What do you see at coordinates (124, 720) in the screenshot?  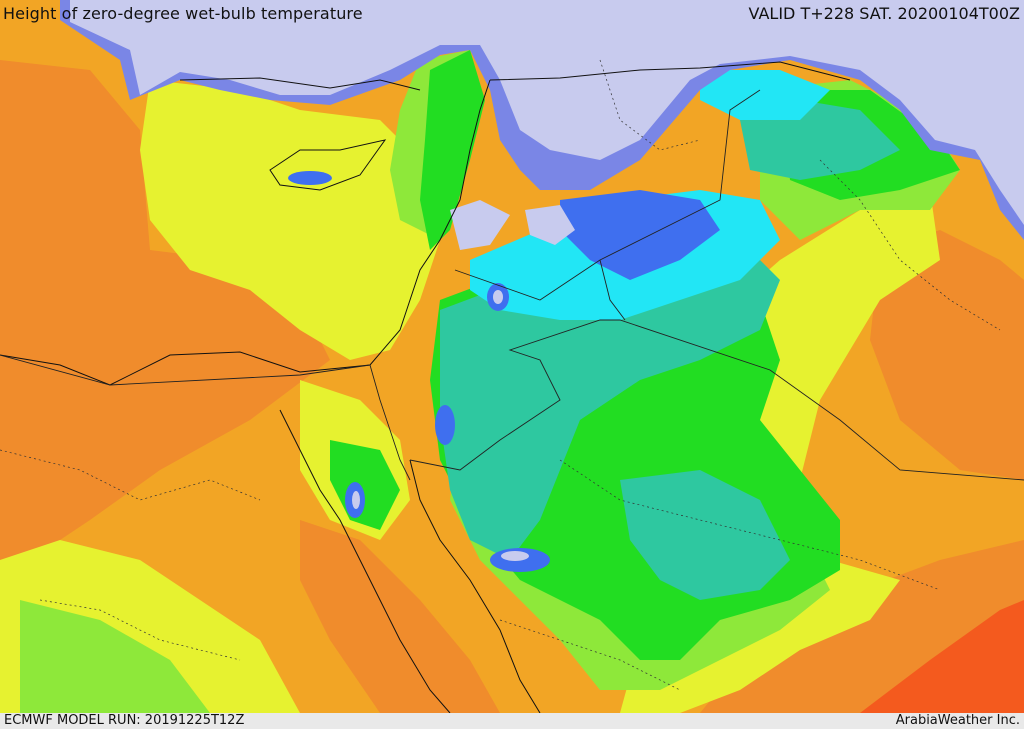 I see `model-run-label: ECMWF MODEL RUN: 20191225T12Z` at bounding box center [124, 720].